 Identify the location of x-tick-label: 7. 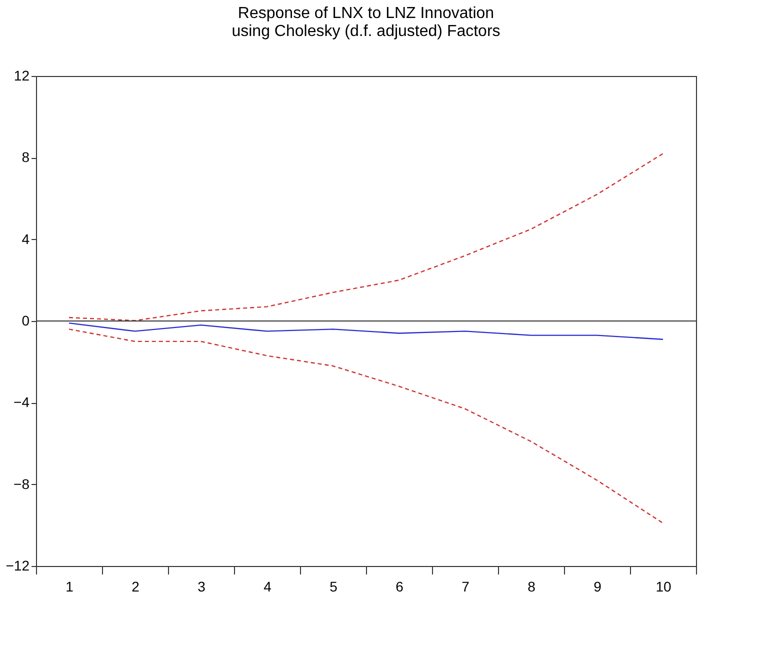
(466, 586).